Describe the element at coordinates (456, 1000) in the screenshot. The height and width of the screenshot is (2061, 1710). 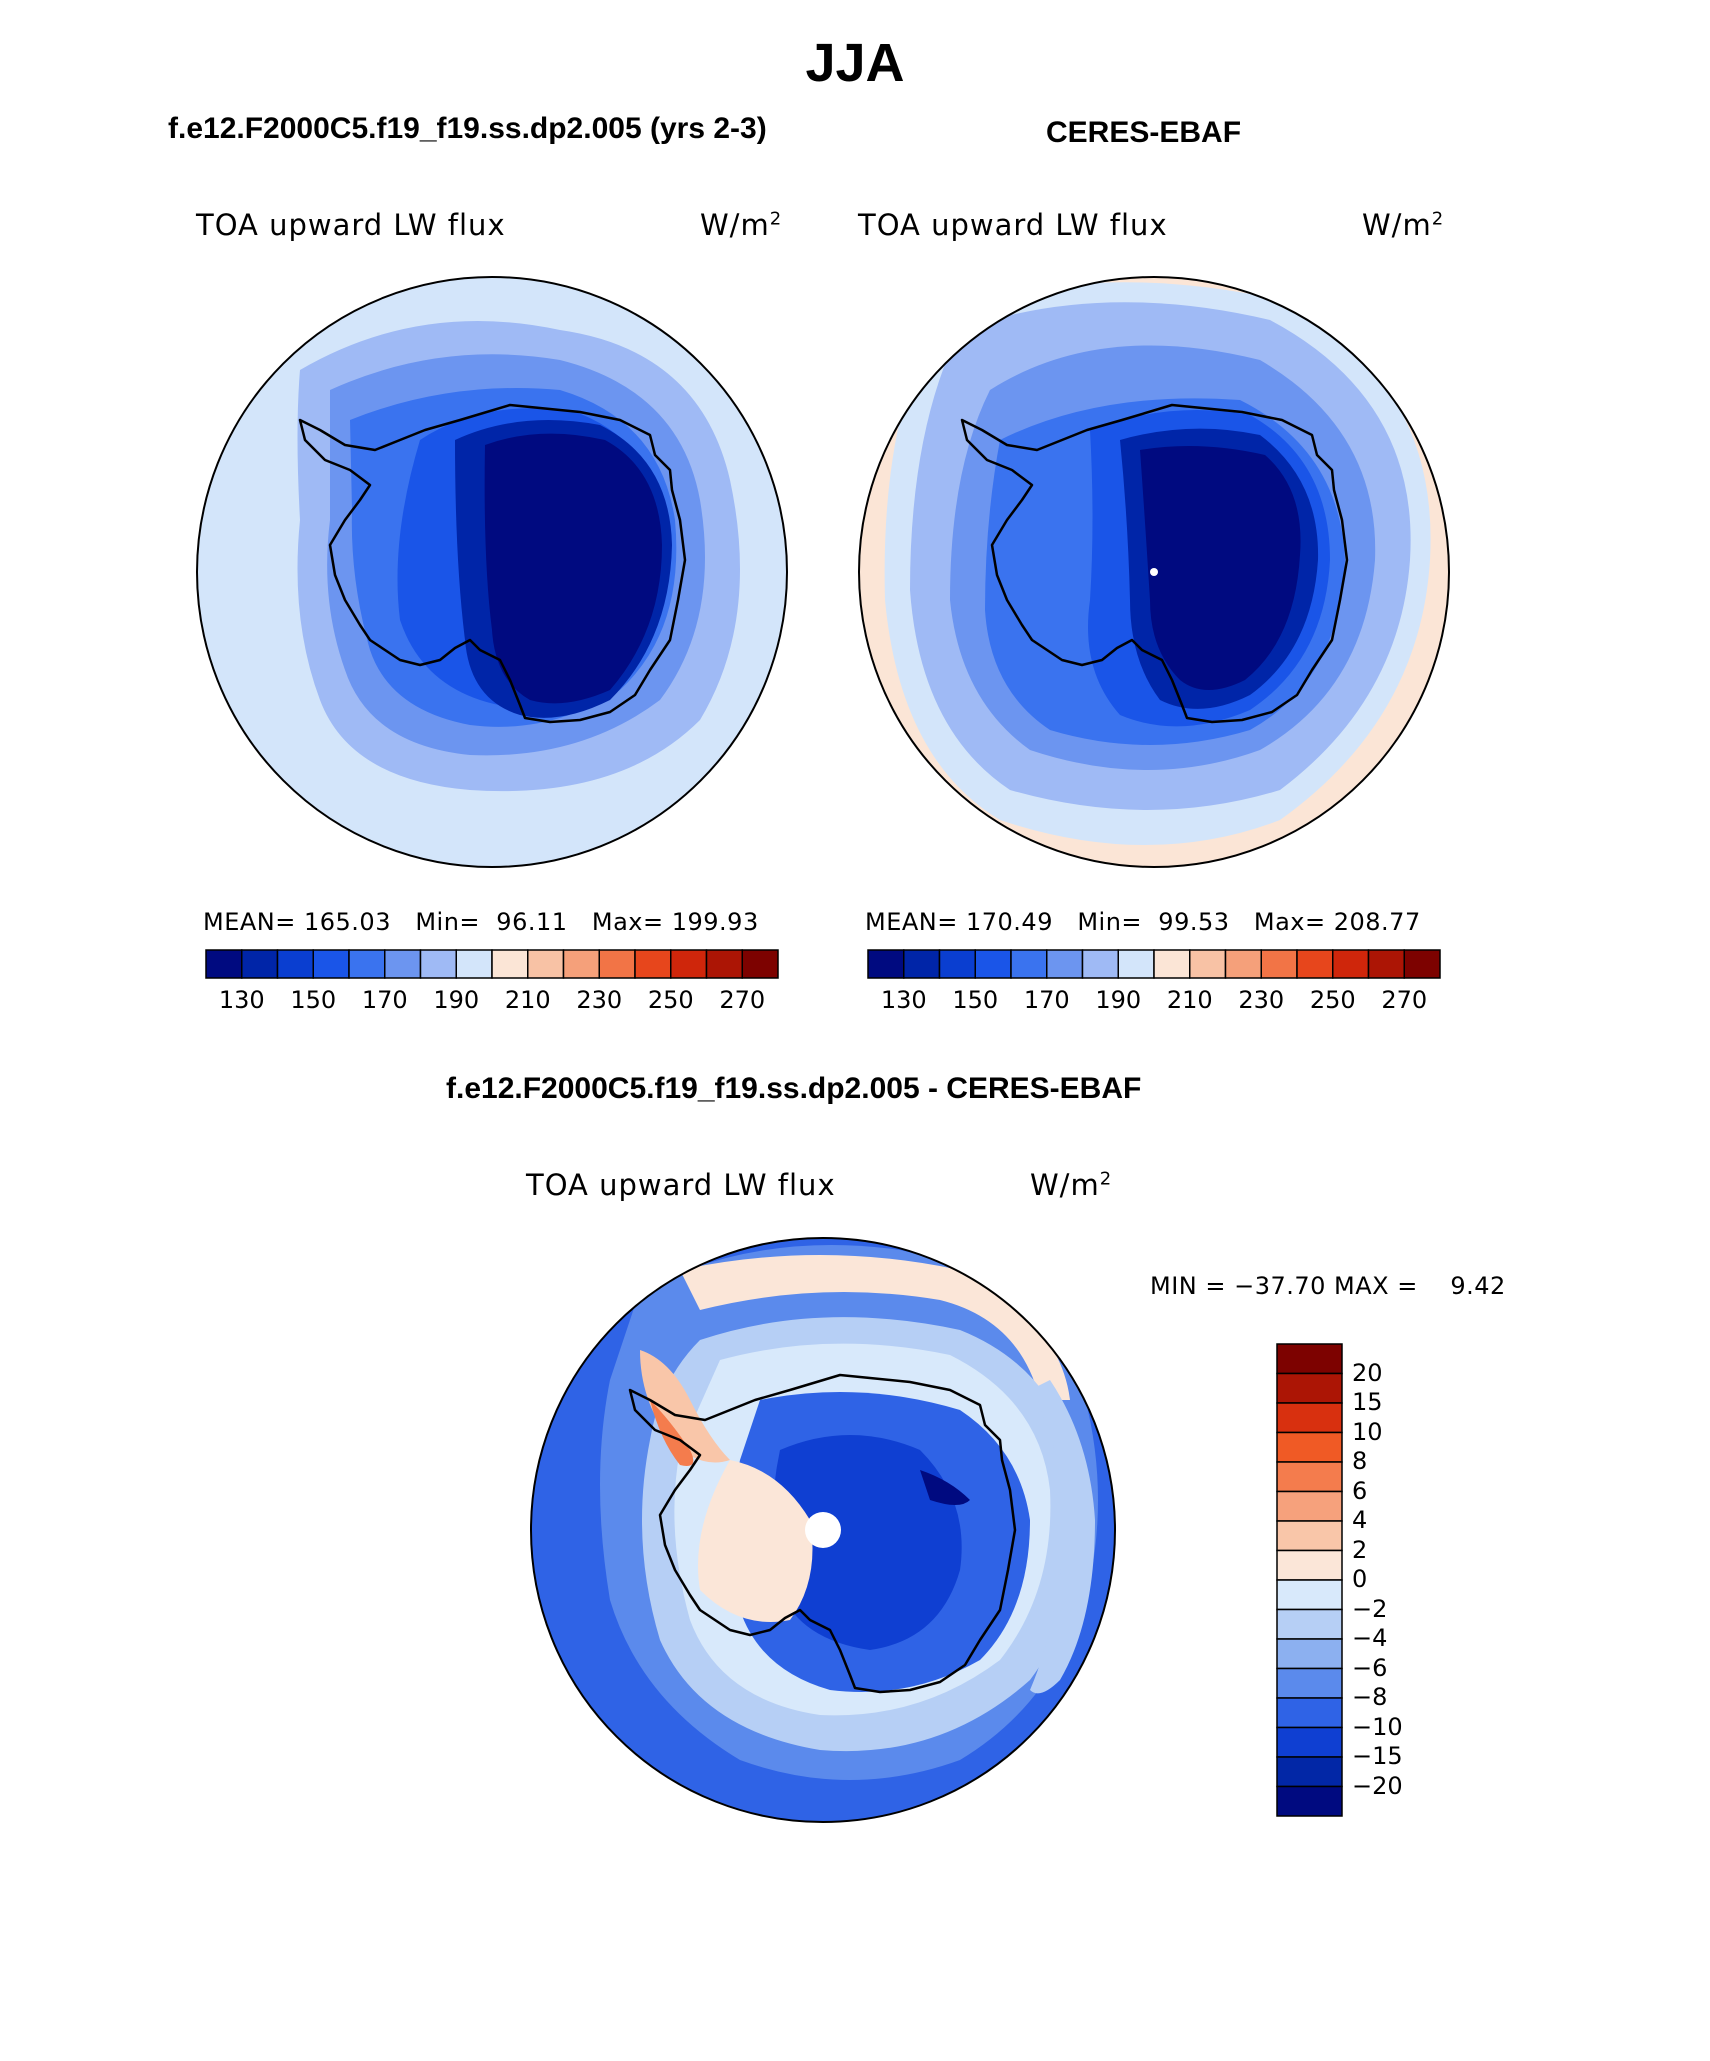
I see `panel-1-colorbar-tick: 190` at that location.